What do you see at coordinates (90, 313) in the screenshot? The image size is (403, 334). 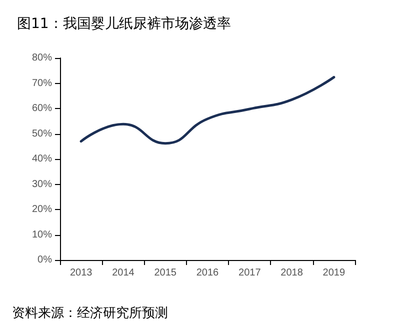 I see `text: 资料来源：经济研究所预测` at bounding box center [90, 313].